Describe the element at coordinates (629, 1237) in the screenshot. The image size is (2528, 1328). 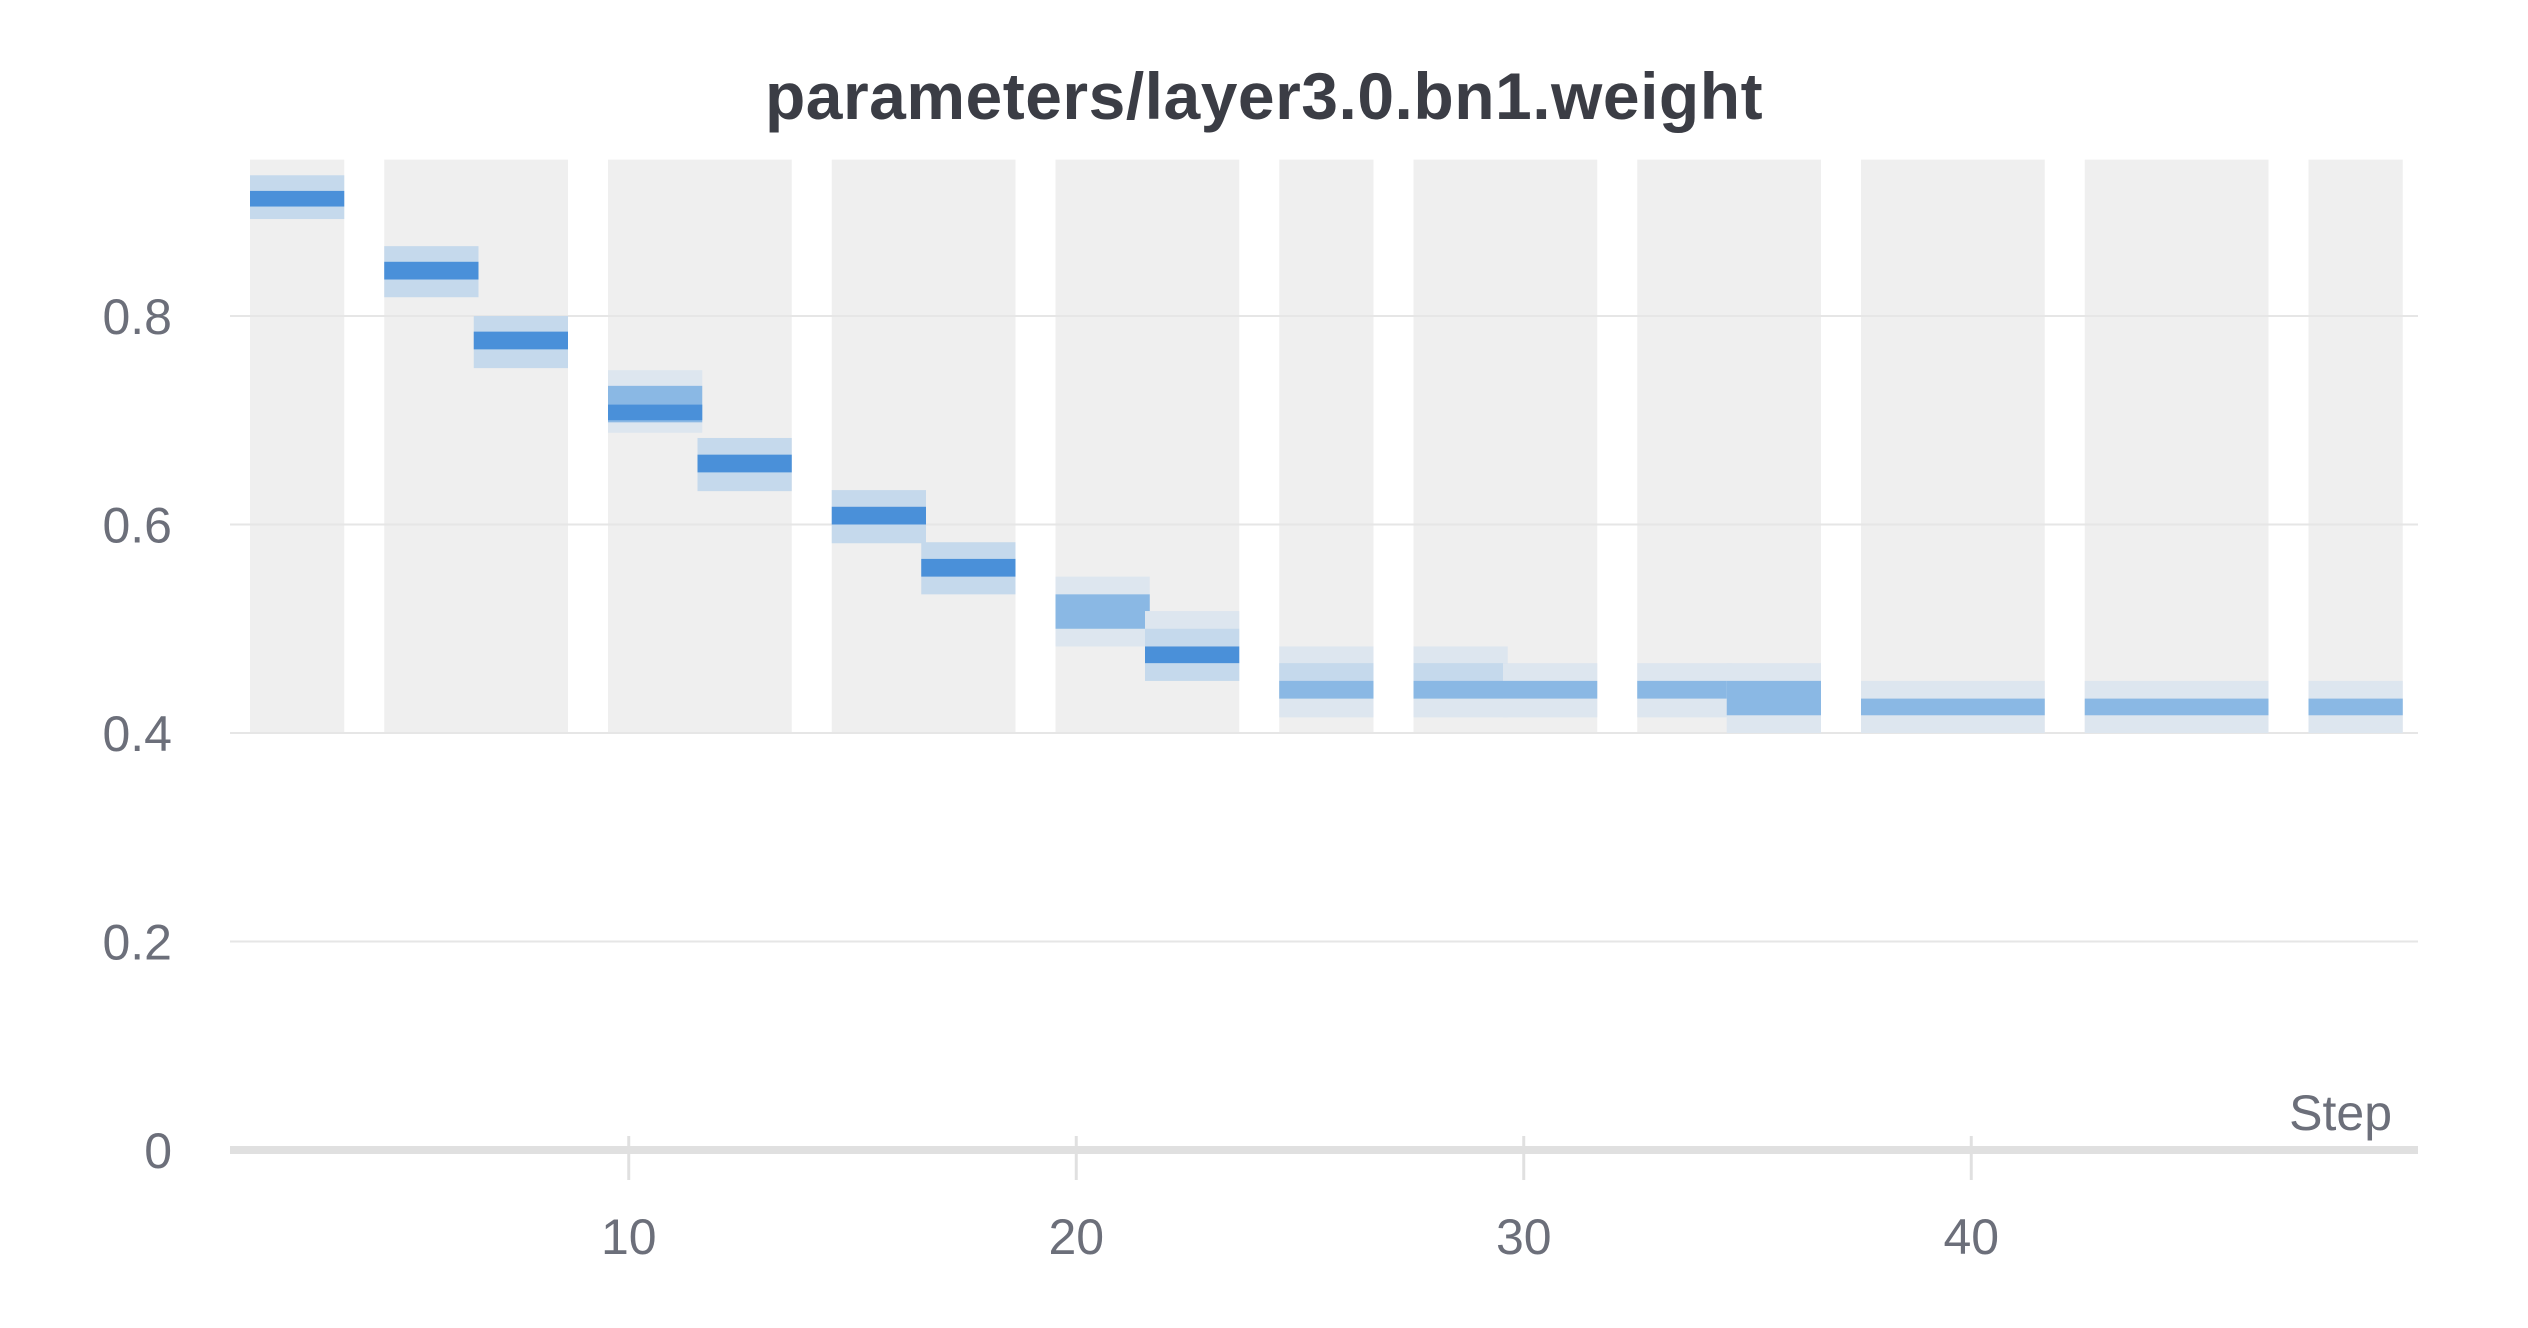
I see `x-tick-label-10: 10` at that location.